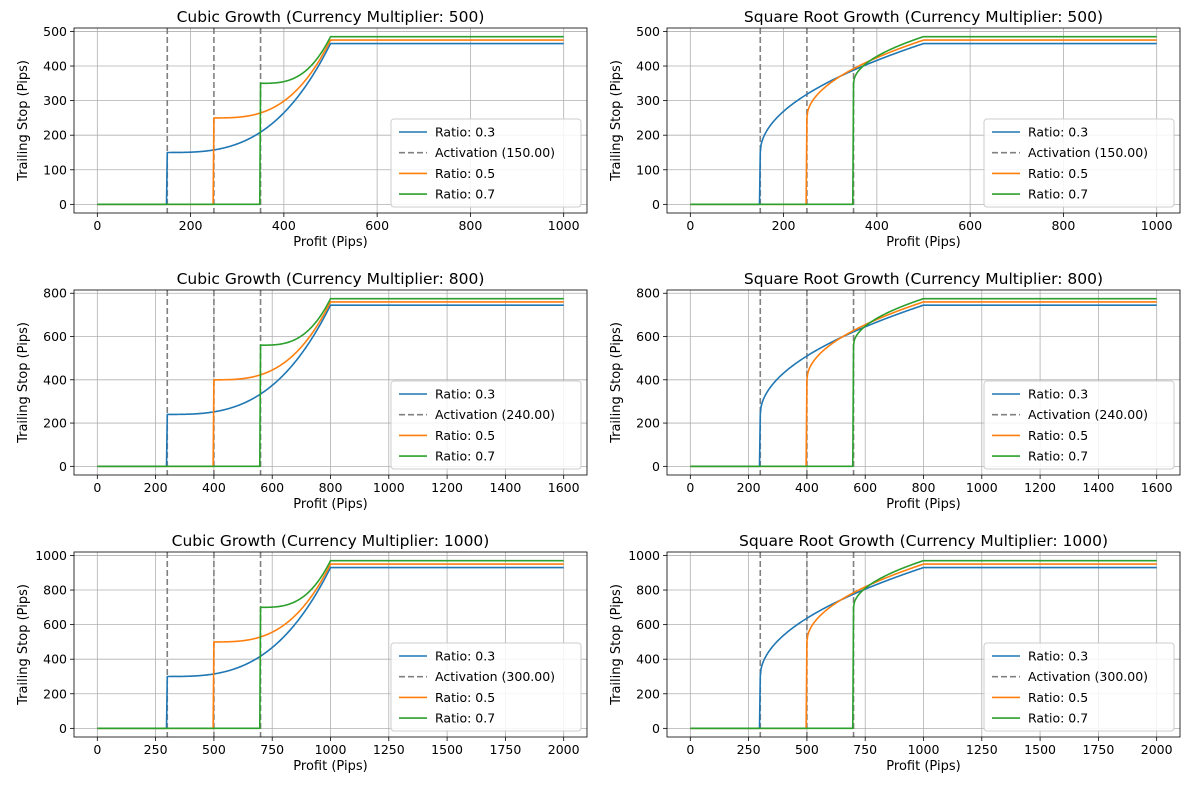  Describe the element at coordinates (749, 749) in the screenshot. I see `x-tick-label: 250` at that location.